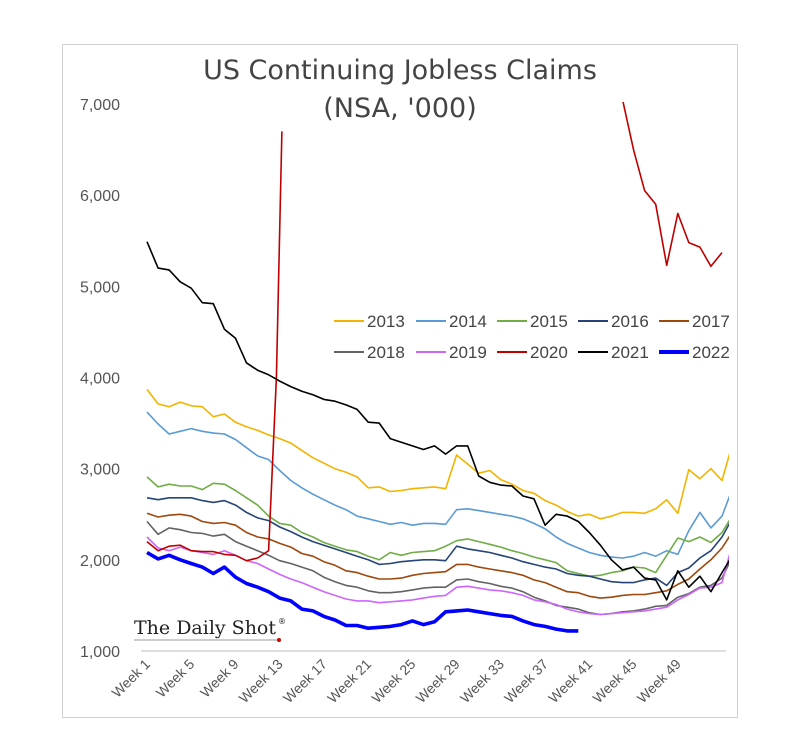 This screenshot has width=800, height=739. What do you see at coordinates (532, 337) in the screenshot?
I see `legend: 2013 2014 2015 2016 2017 2018 2019 2020 2021 2022` at bounding box center [532, 337].